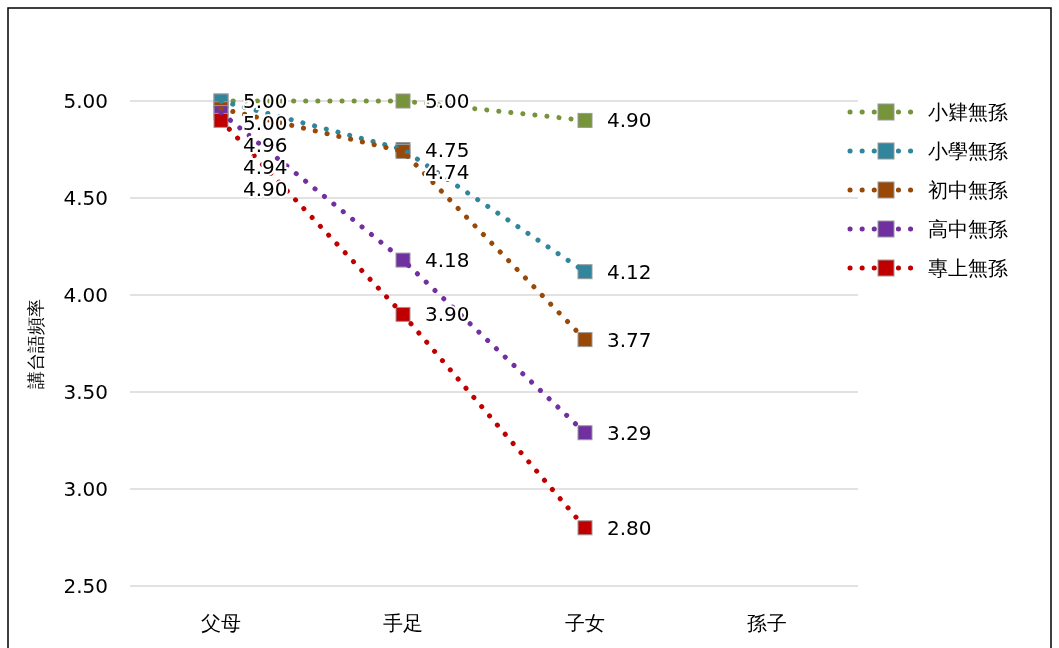 Image resolution: width=1059 pixels, height=648 pixels. What do you see at coordinates (968, 112) in the screenshot?
I see `legend-label: 小肄無孫` at bounding box center [968, 112].